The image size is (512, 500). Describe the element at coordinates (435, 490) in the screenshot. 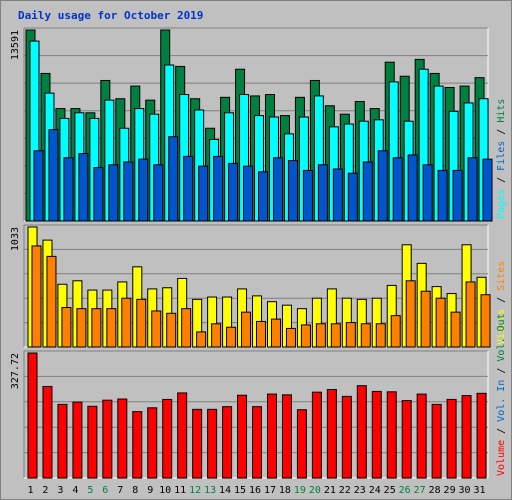

I see `x-tick-label: 28` at that location.